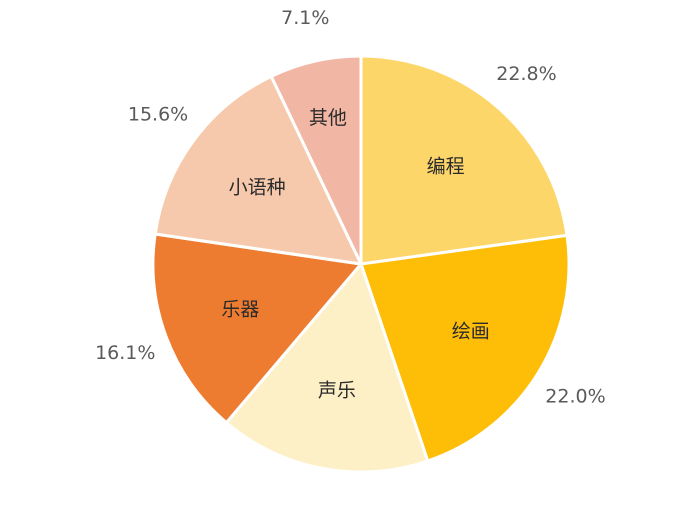 Image resolution: width=674 pixels, height=505 pixels. Describe the element at coordinates (526, 74) in the screenshot. I see `percent-label: 22.8%` at that location.